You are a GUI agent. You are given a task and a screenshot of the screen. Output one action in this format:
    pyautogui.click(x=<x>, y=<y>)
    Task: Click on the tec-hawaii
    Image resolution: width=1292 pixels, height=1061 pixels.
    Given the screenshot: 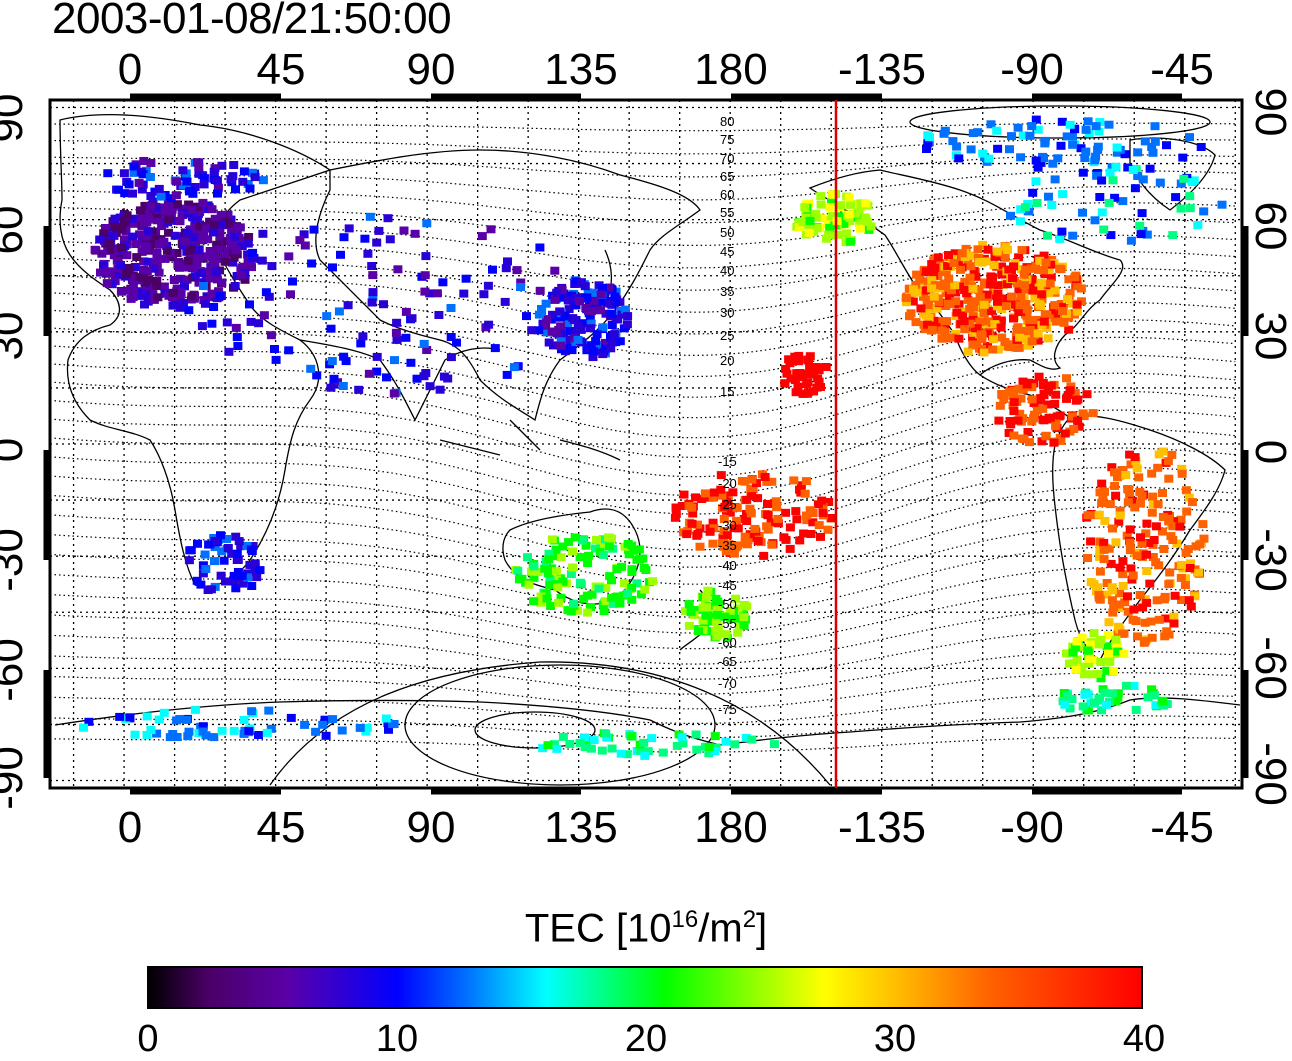 What is the action you would take?
    pyautogui.click(x=795, y=380)
    